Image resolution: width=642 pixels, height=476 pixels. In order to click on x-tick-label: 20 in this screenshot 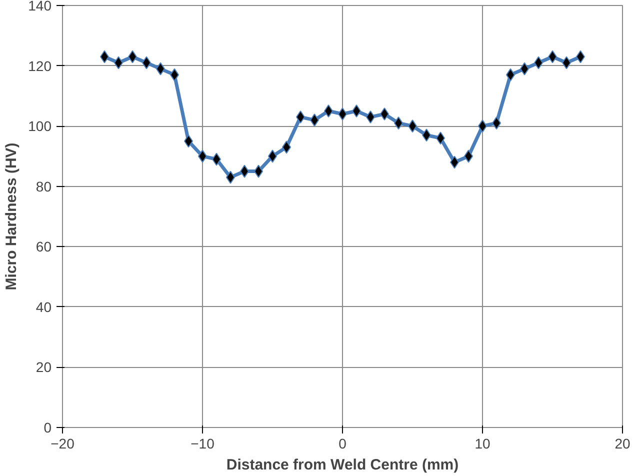, I will do `click(622, 444)`.